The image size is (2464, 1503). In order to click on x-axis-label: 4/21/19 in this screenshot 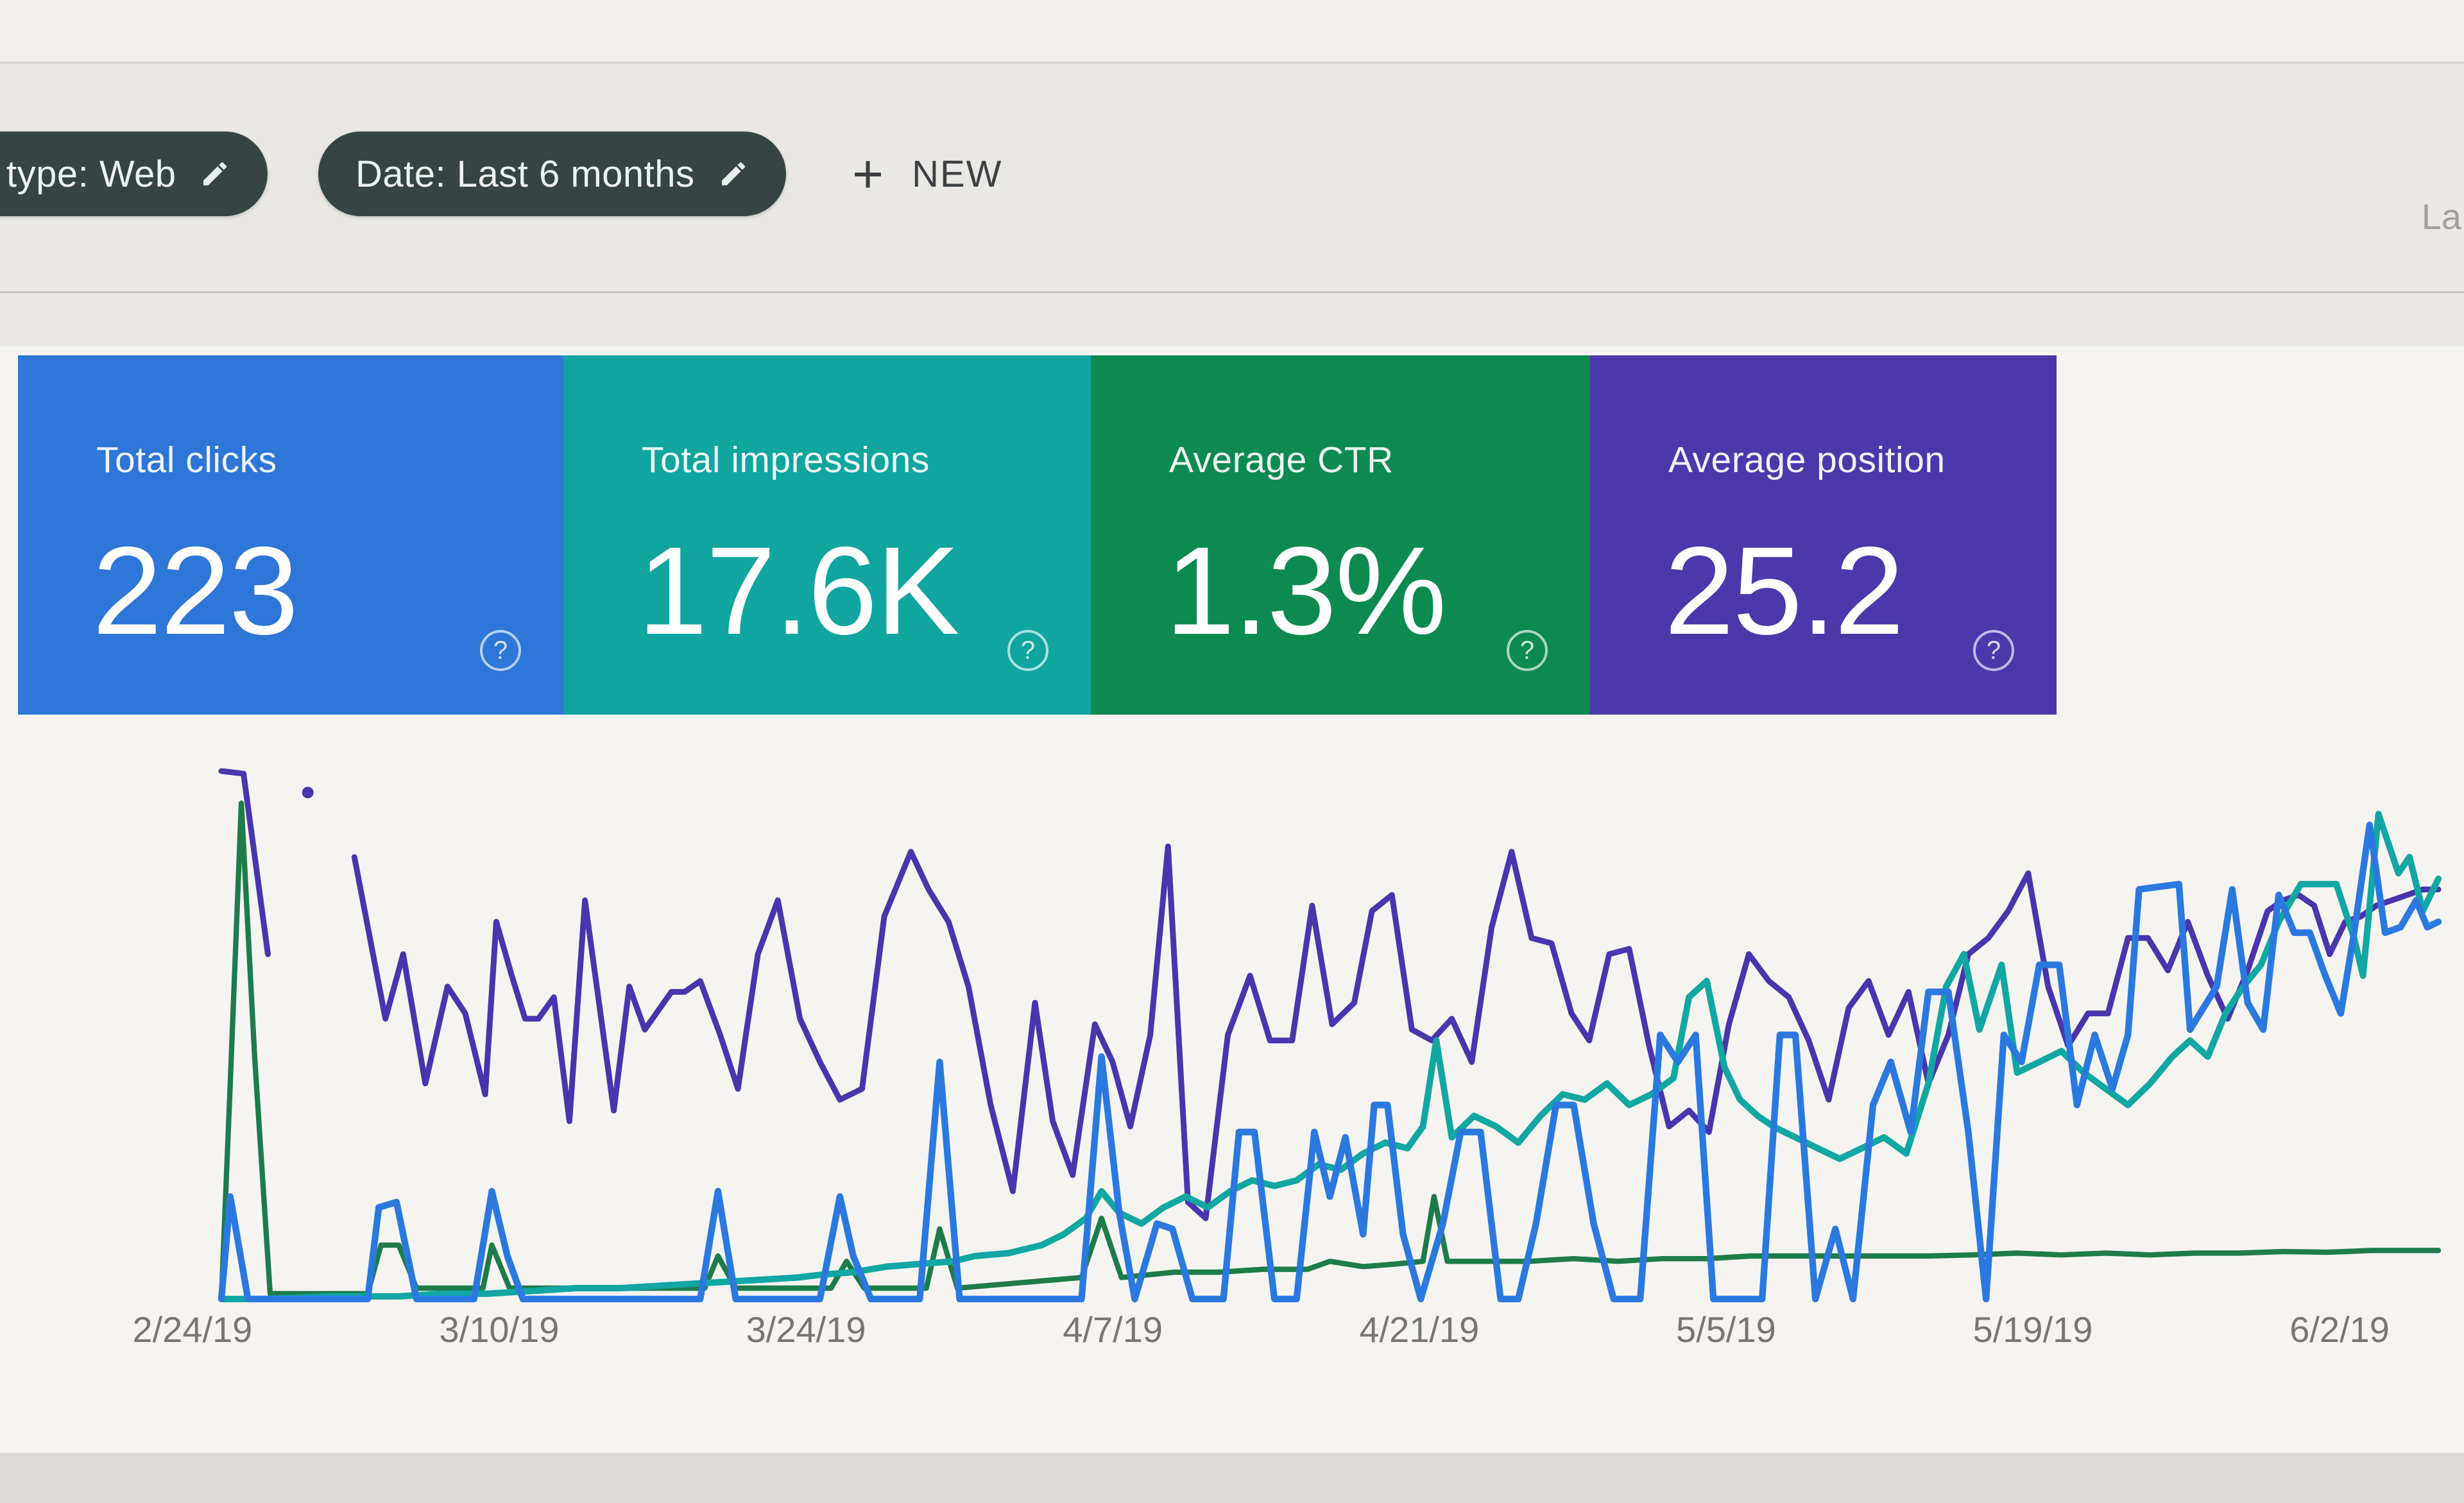, I will do `click(1420, 1329)`.